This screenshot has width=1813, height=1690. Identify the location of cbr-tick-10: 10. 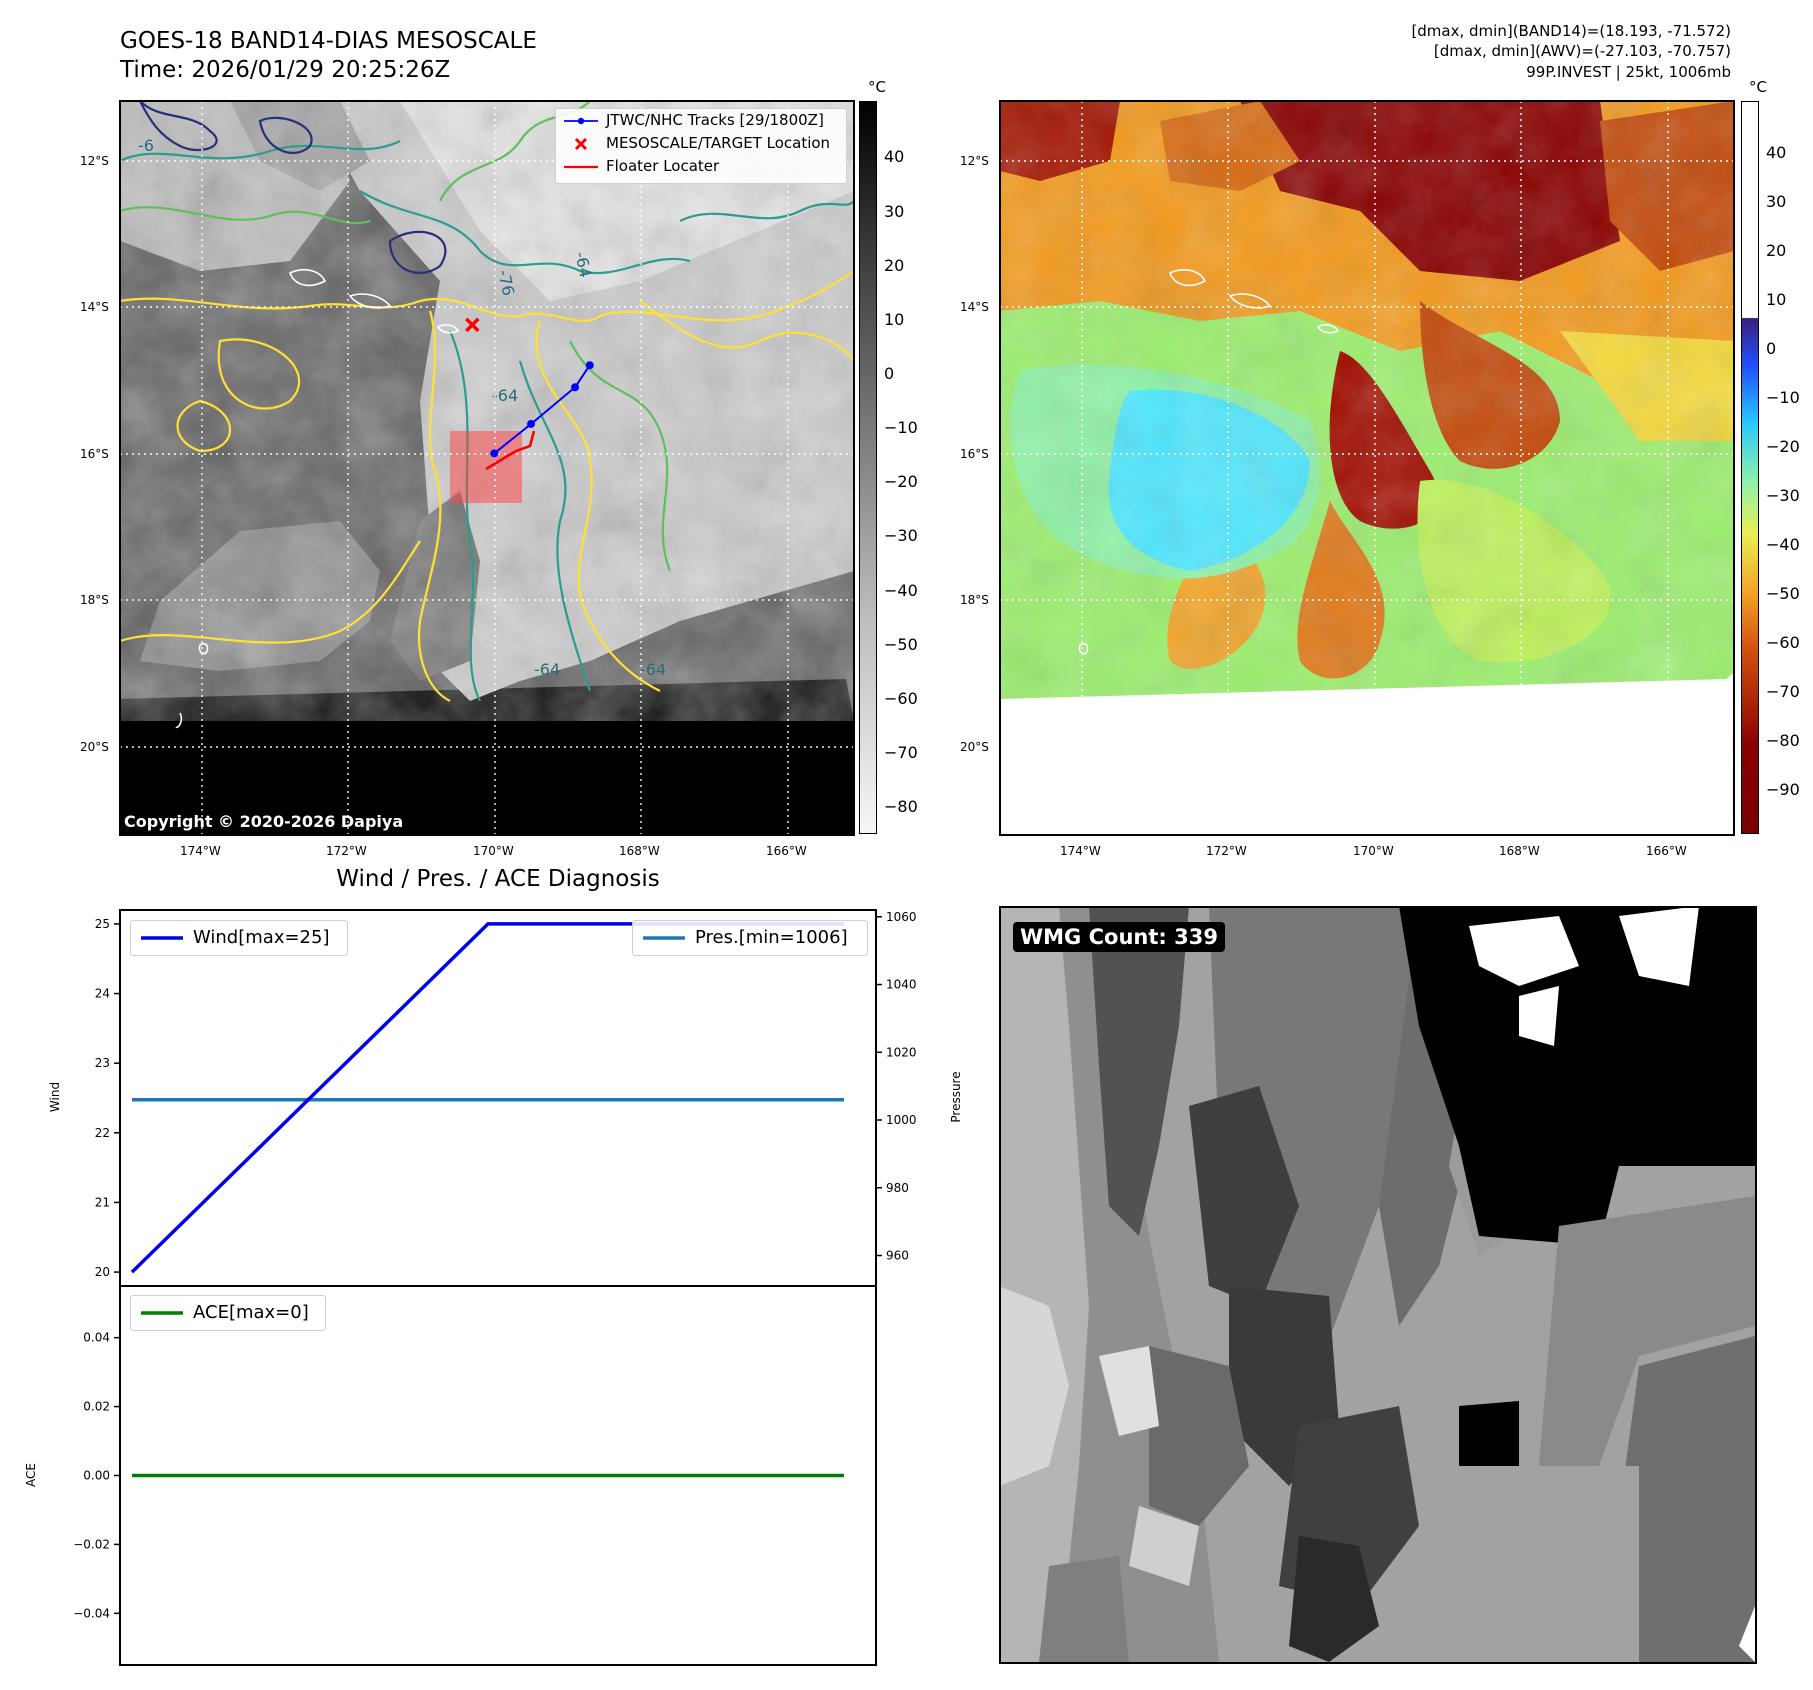
(1776, 299).